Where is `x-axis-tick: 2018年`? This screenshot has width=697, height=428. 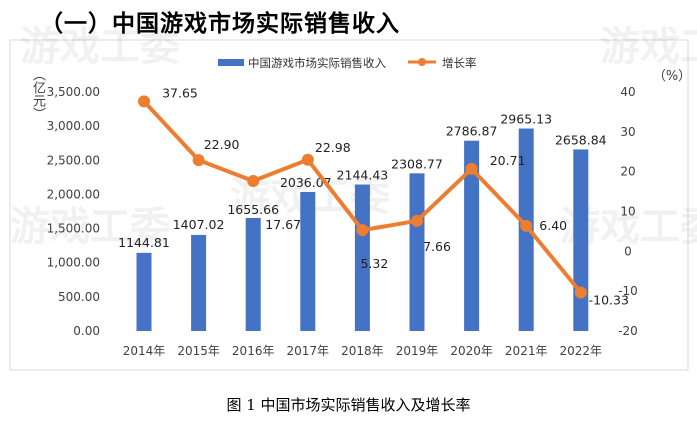 x-axis-tick: 2018年 is located at coordinates (362, 351).